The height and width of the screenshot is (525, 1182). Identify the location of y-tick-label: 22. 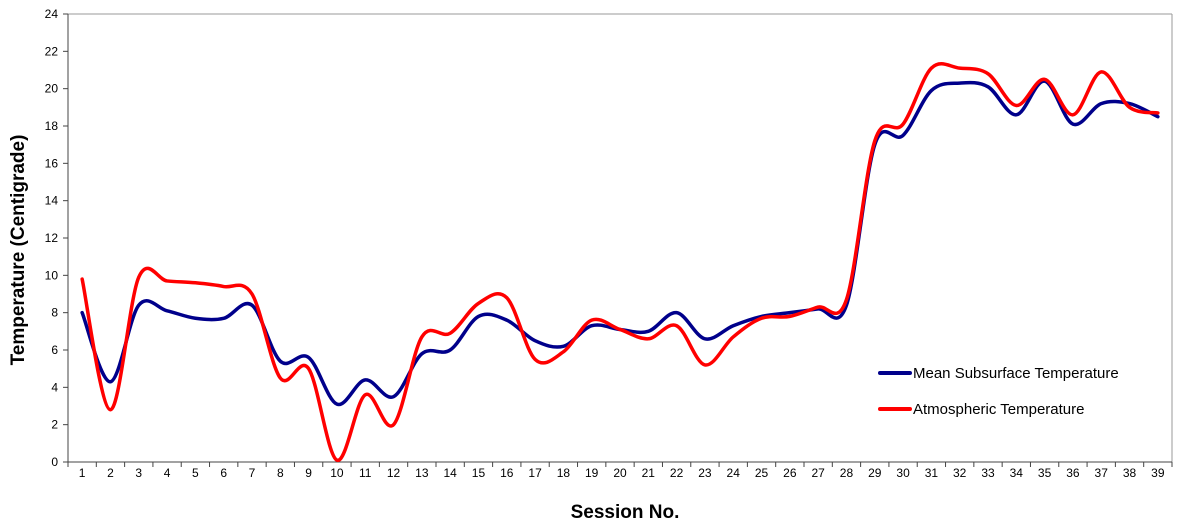
(52, 51).